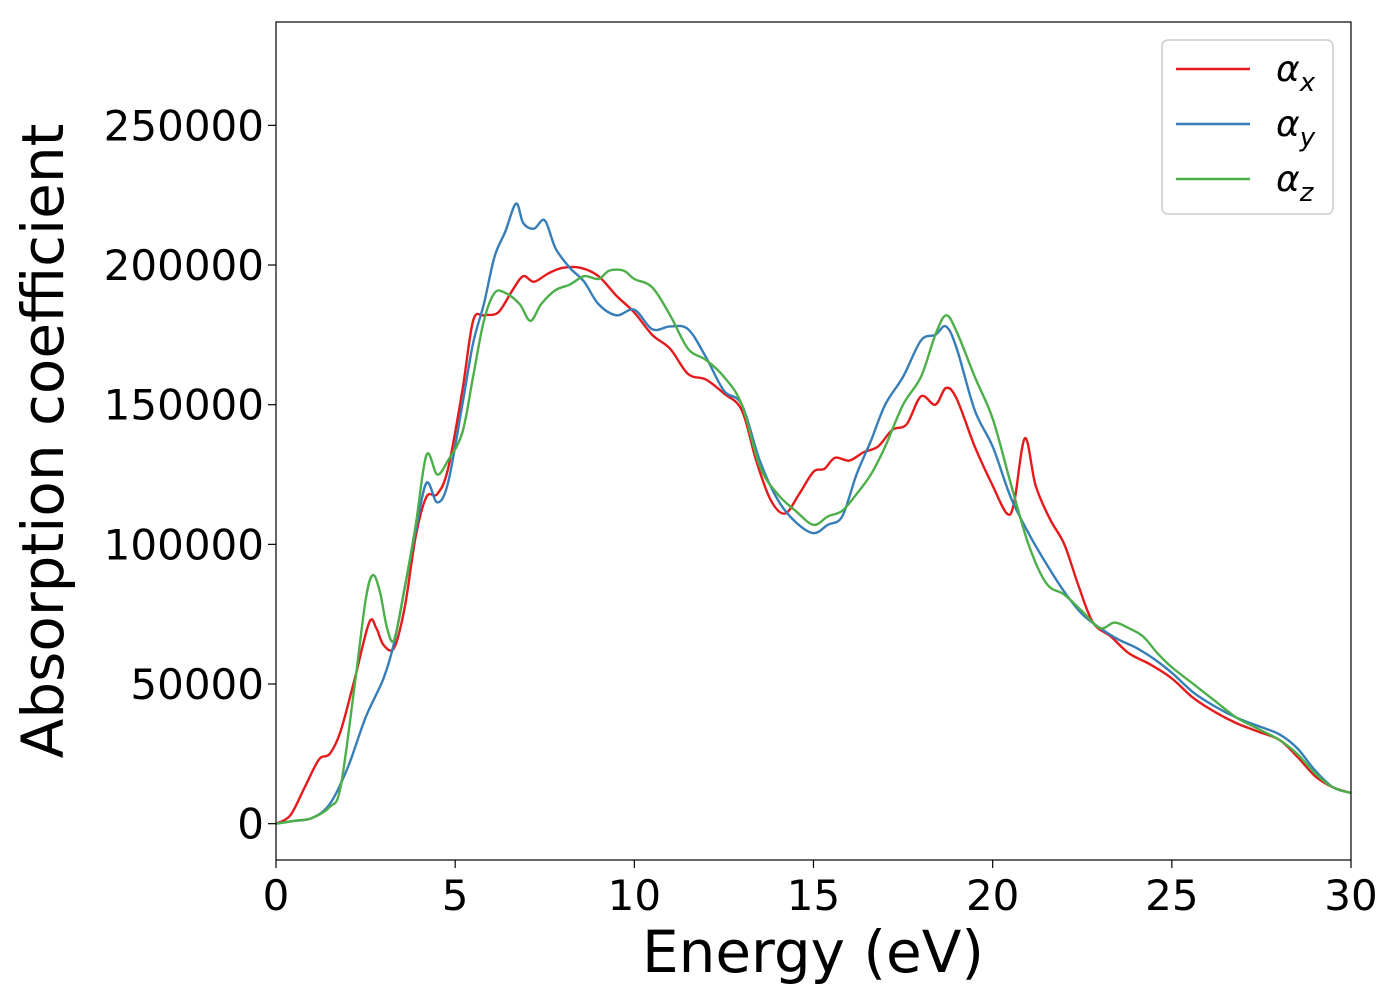 The height and width of the screenshot is (1000, 1400). What do you see at coordinates (43, 441) in the screenshot?
I see `y-axis-title: Absorption coefficient` at bounding box center [43, 441].